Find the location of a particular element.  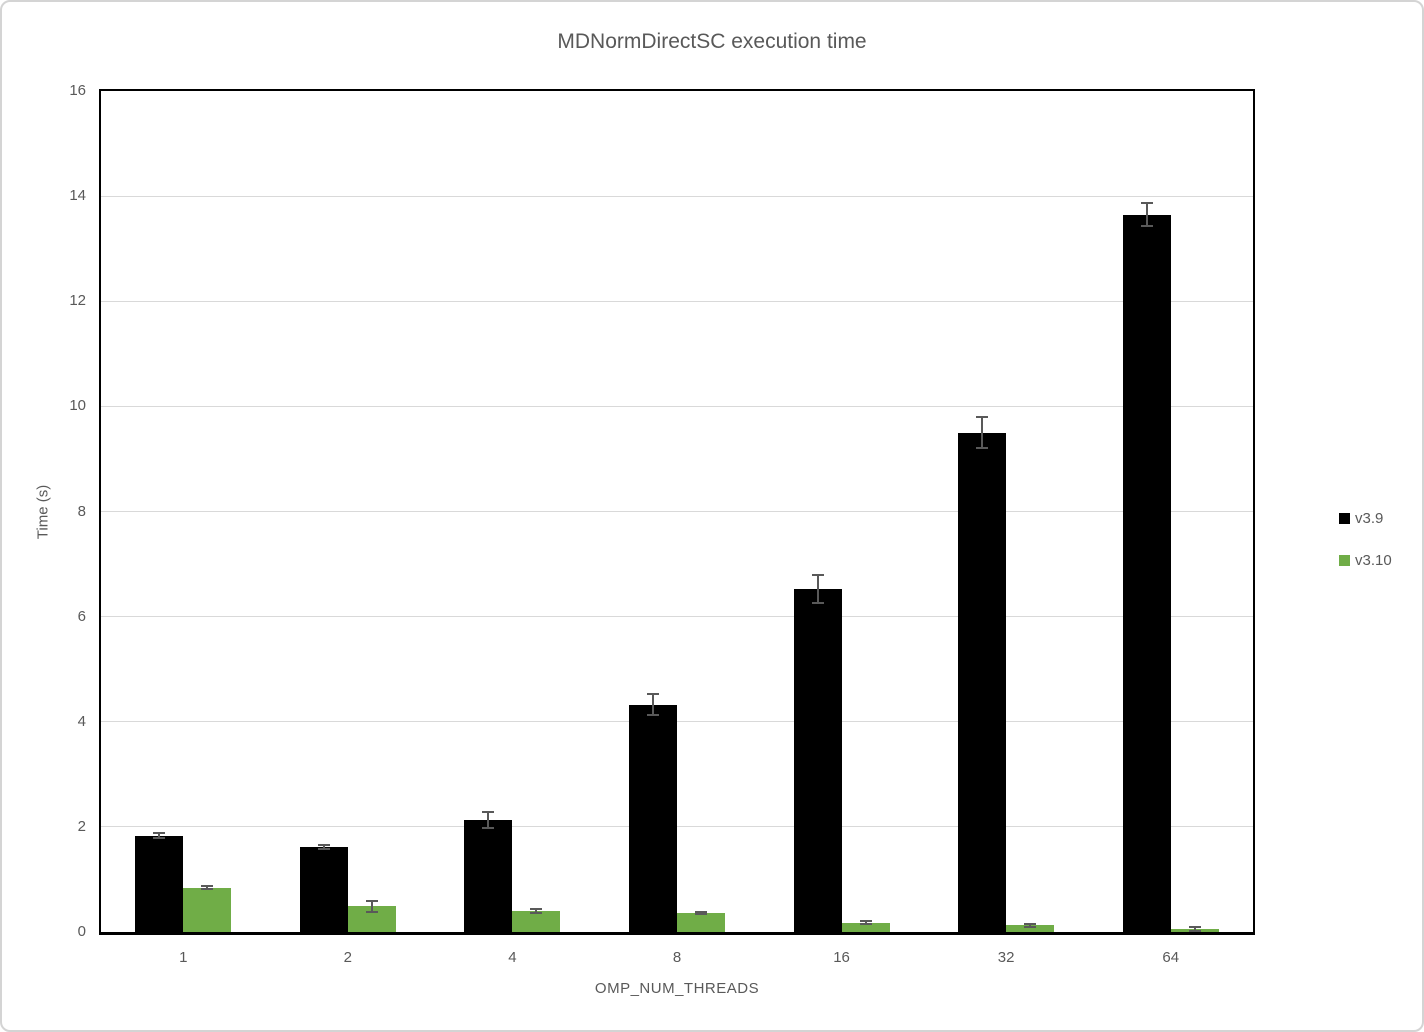

error-cap-bottom-v3.10-threads-32 is located at coordinates (1030, 926).